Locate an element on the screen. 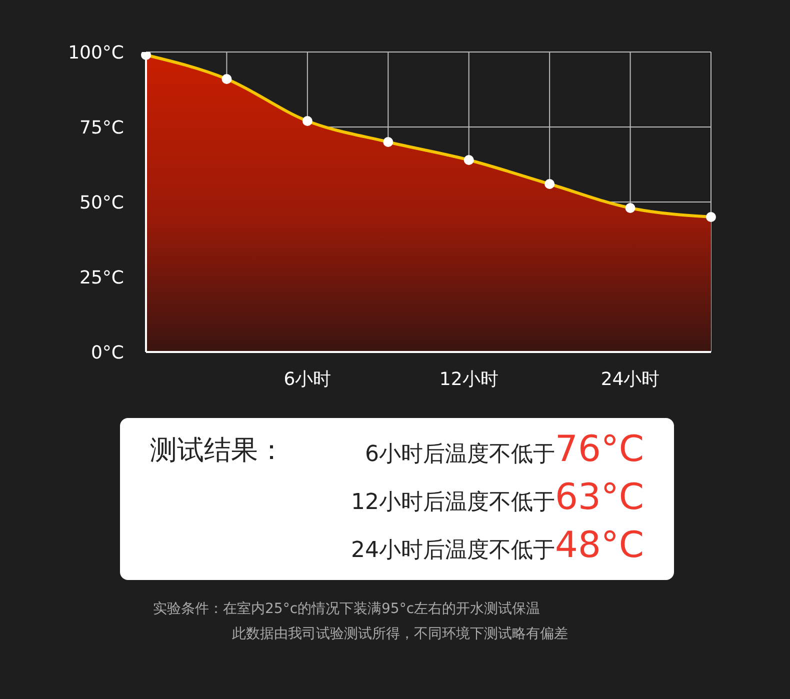 This screenshot has height=699, width=790. text: 测试结果： is located at coordinates (217, 451).